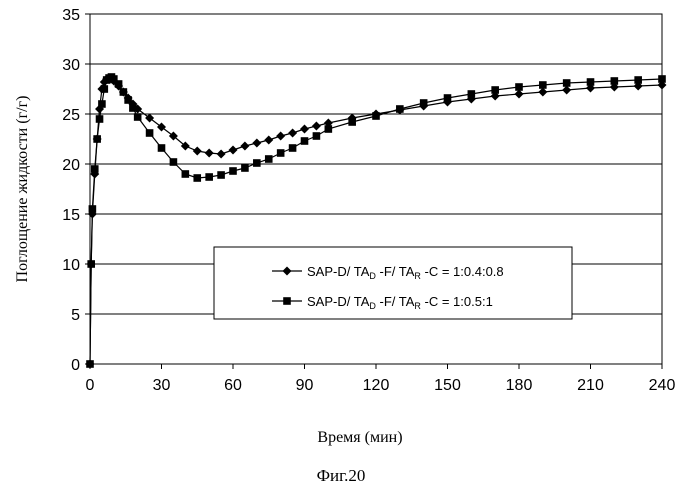 This screenshot has width=682, height=500. What do you see at coordinates (662, 385) in the screenshot?
I see `x-tick-label-8: 240` at bounding box center [662, 385].